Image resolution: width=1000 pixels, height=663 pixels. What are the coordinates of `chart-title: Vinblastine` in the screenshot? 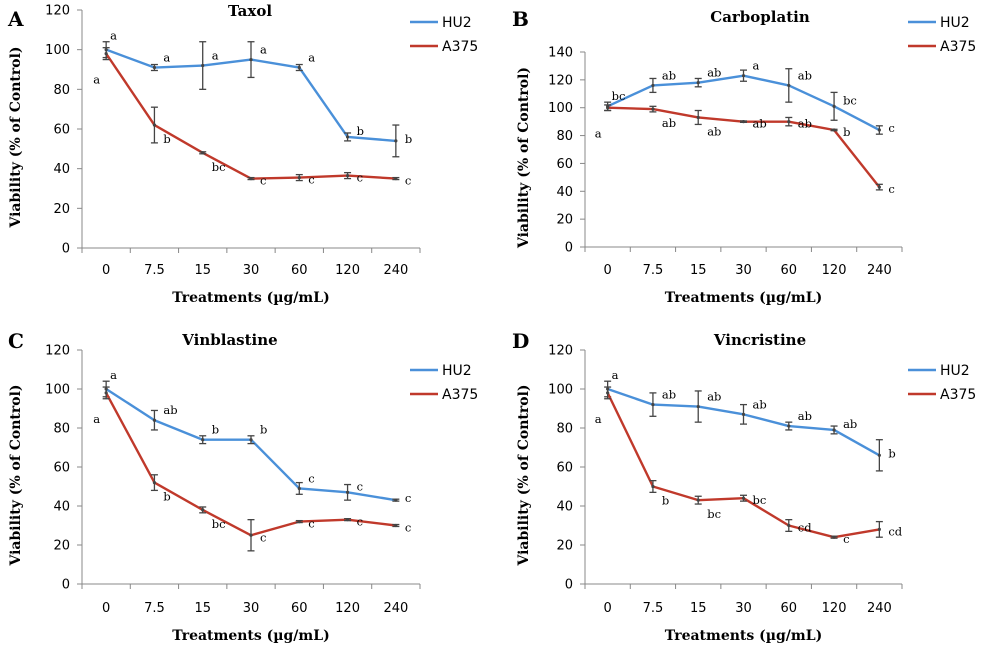 It's located at (229, 340).